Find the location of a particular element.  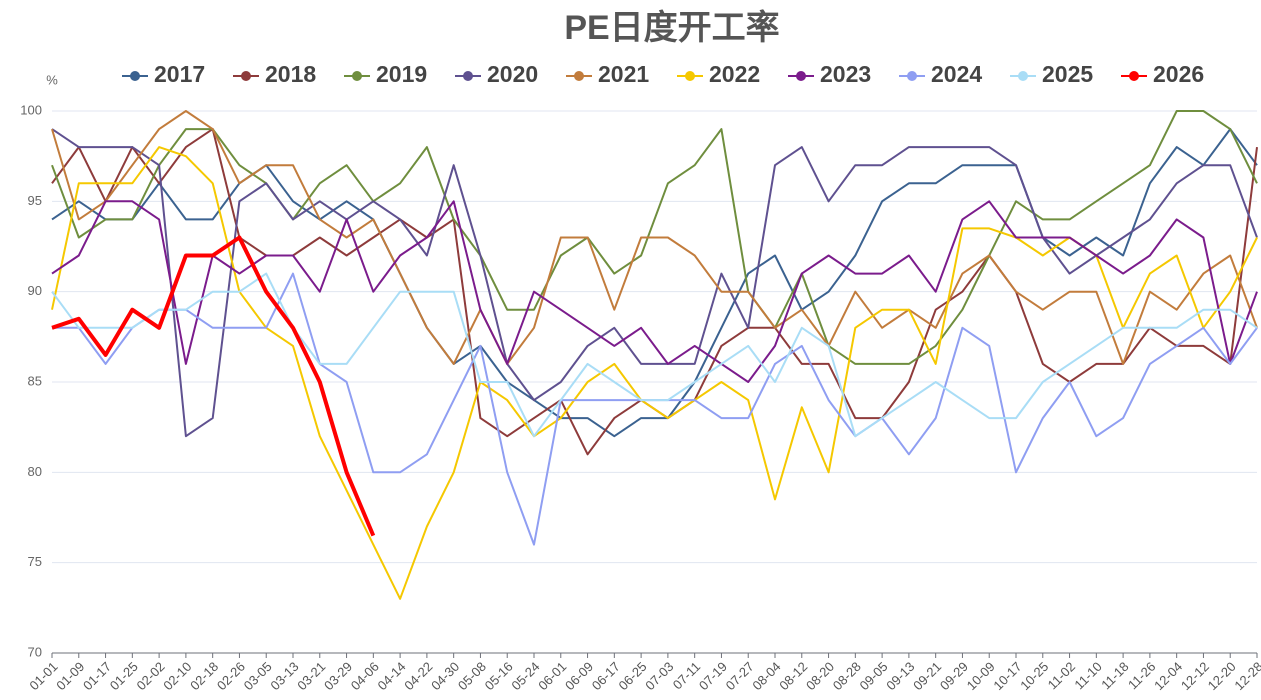

legend-label: 2019 is located at coordinates (401, 74).